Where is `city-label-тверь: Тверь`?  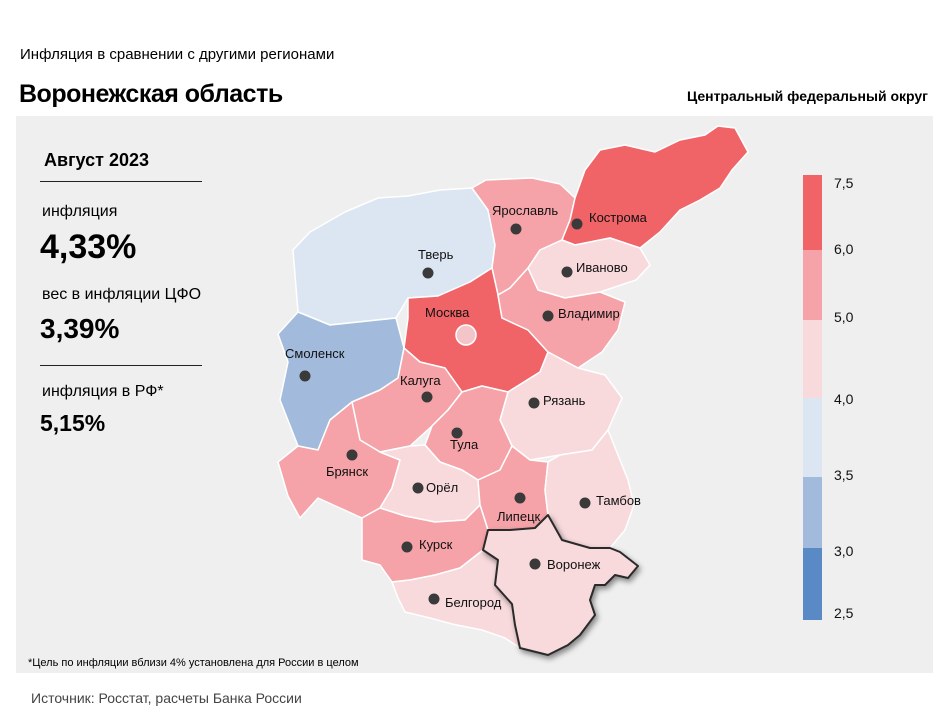 city-label-тверь: Тверь is located at coordinates (436, 254).